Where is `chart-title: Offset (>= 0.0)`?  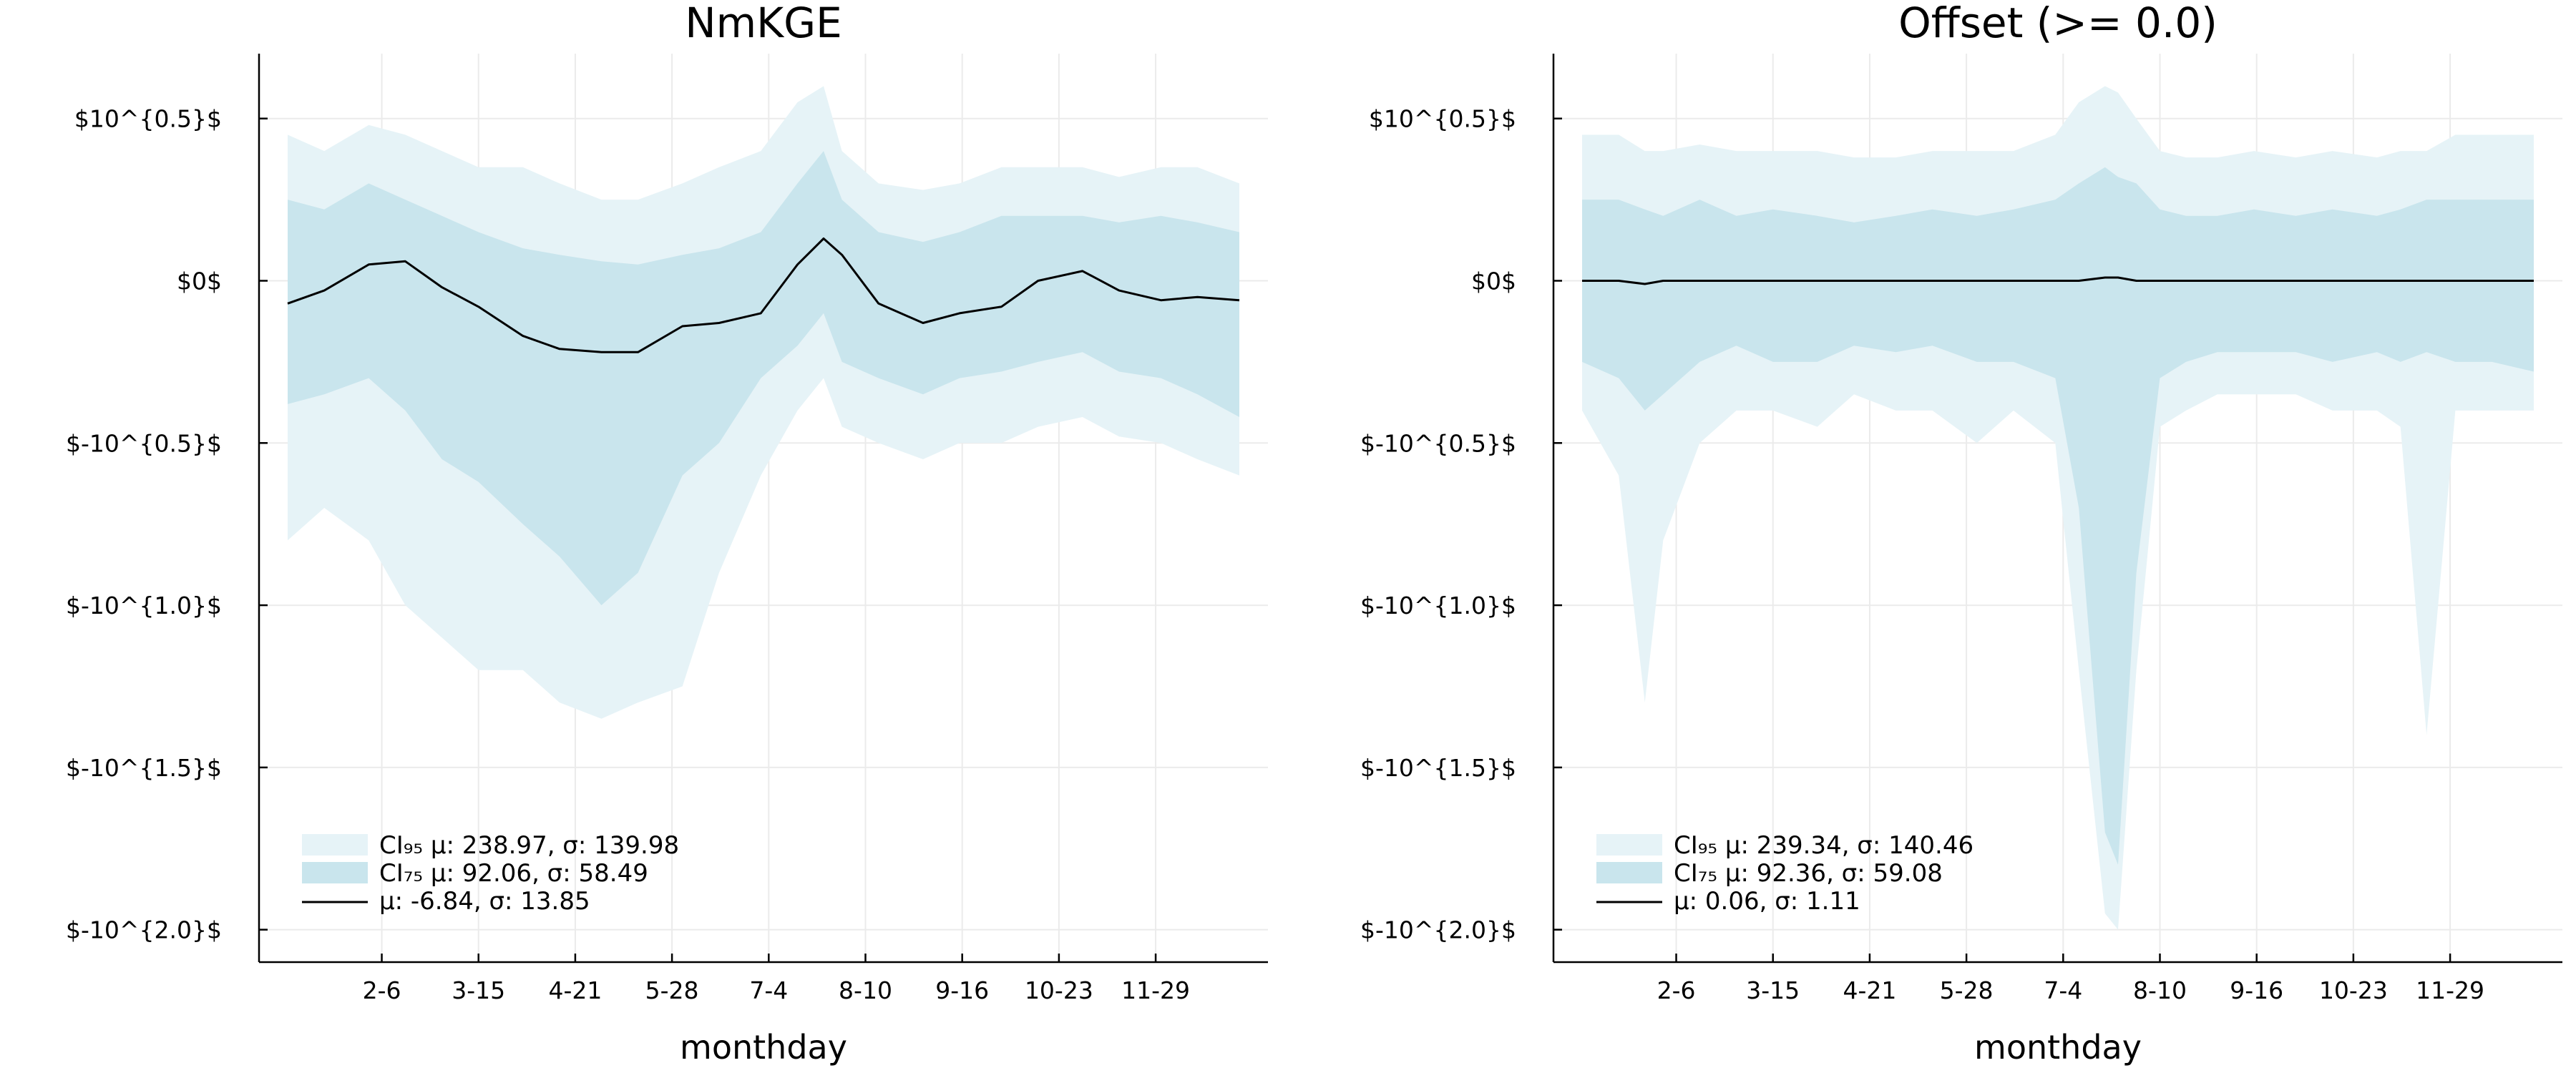
chart-title: Offset (>= 0.0) is located at coordinates (2058, 23).